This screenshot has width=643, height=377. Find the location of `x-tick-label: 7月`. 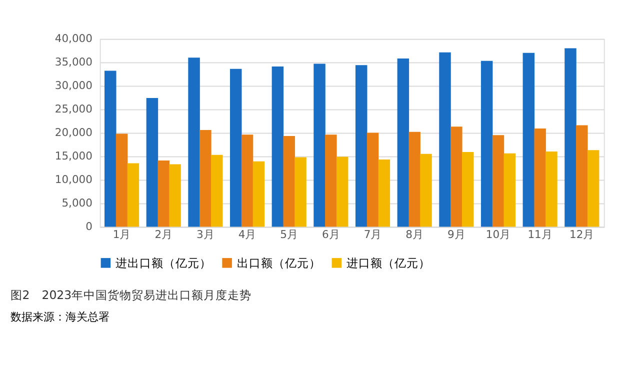

x-tick-label: 7月 is located at coordinates (373, 234).